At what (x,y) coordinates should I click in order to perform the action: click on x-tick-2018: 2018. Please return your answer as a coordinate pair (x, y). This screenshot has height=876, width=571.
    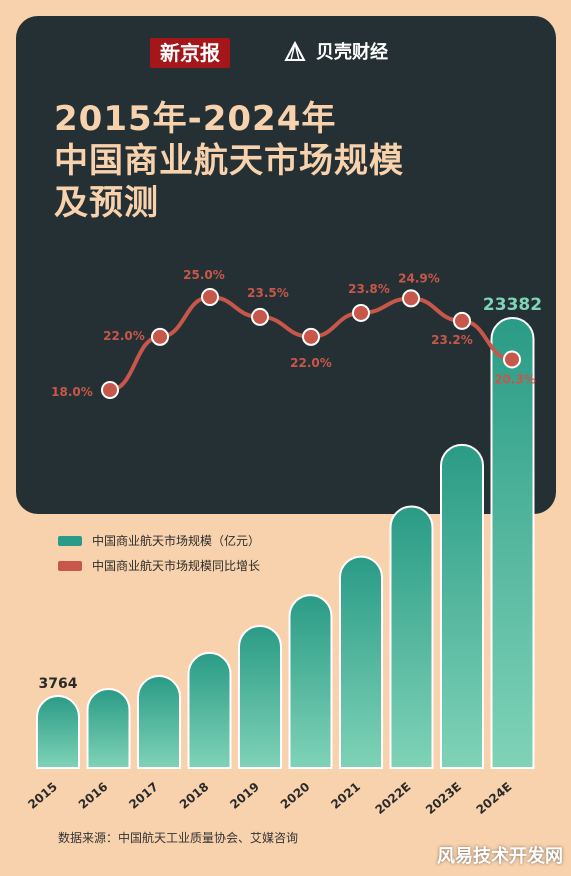
    Looking at the image, I should click on (194, 796).